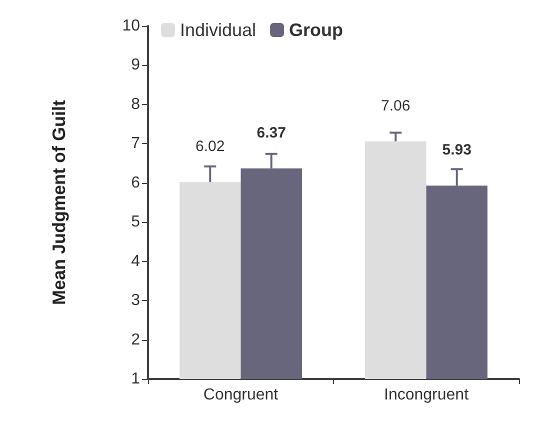  What do you see at coordinates (135, 65) in the screenshot?
I see `y-tick-label: 9` at bounding box center [135, 65].